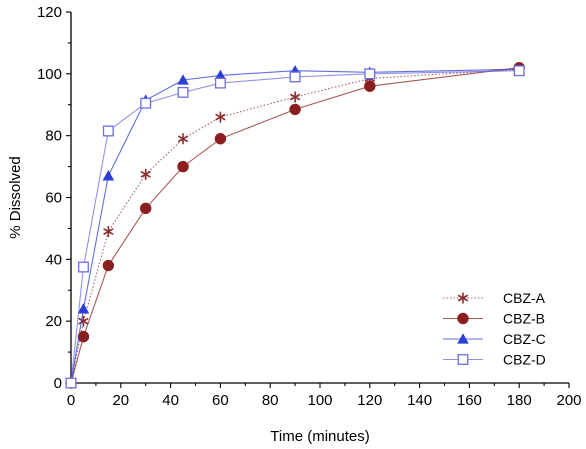 The width and height of the screenshot is (586, 449). What do you see at coordinates (120, 400) in the screenshot?
I see `x-tick-label: 20` at bounding box center [120, 400].